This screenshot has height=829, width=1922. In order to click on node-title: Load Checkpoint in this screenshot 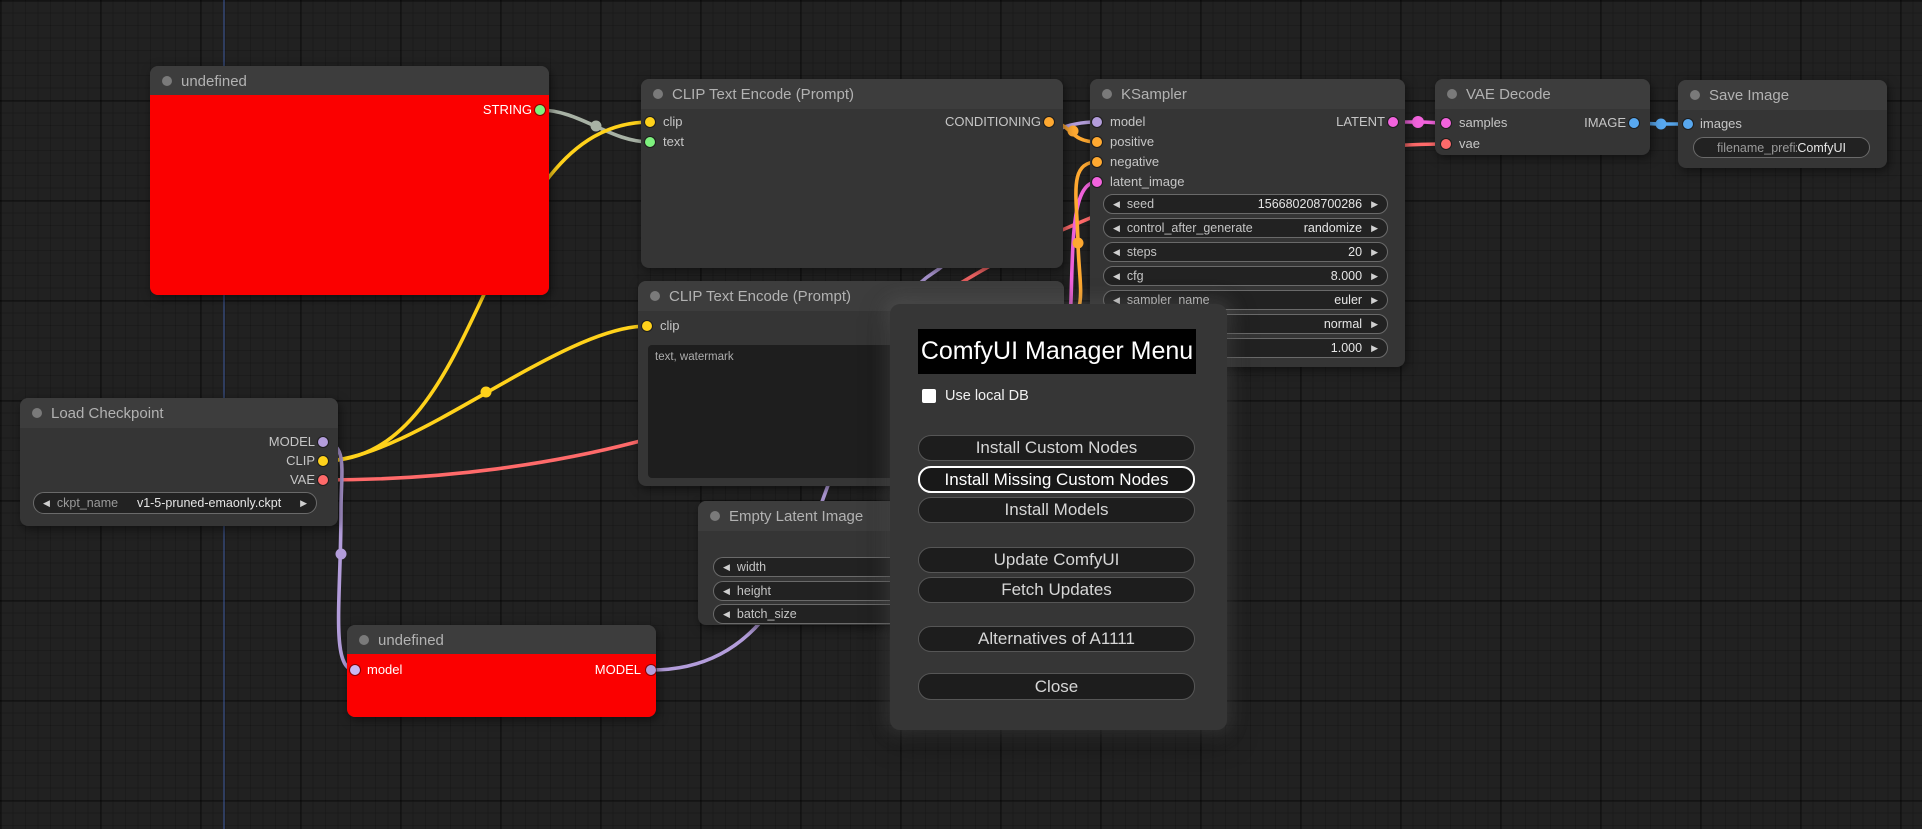, I will do `click(107, 413)`.